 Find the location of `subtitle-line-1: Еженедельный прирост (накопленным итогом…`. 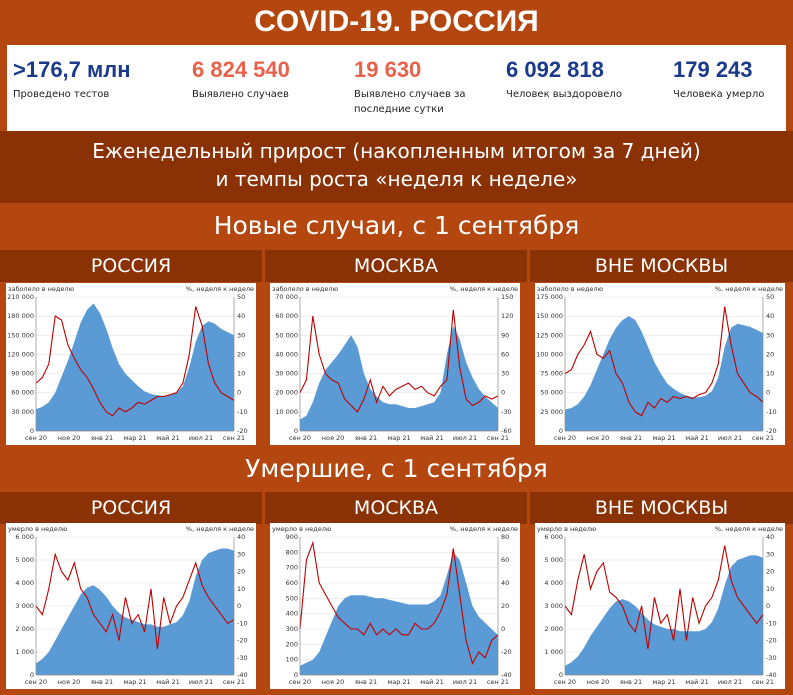

subtitle-line-1: Еженедельный прирост (накопленным итогом… is located at coordinates (396, 151).